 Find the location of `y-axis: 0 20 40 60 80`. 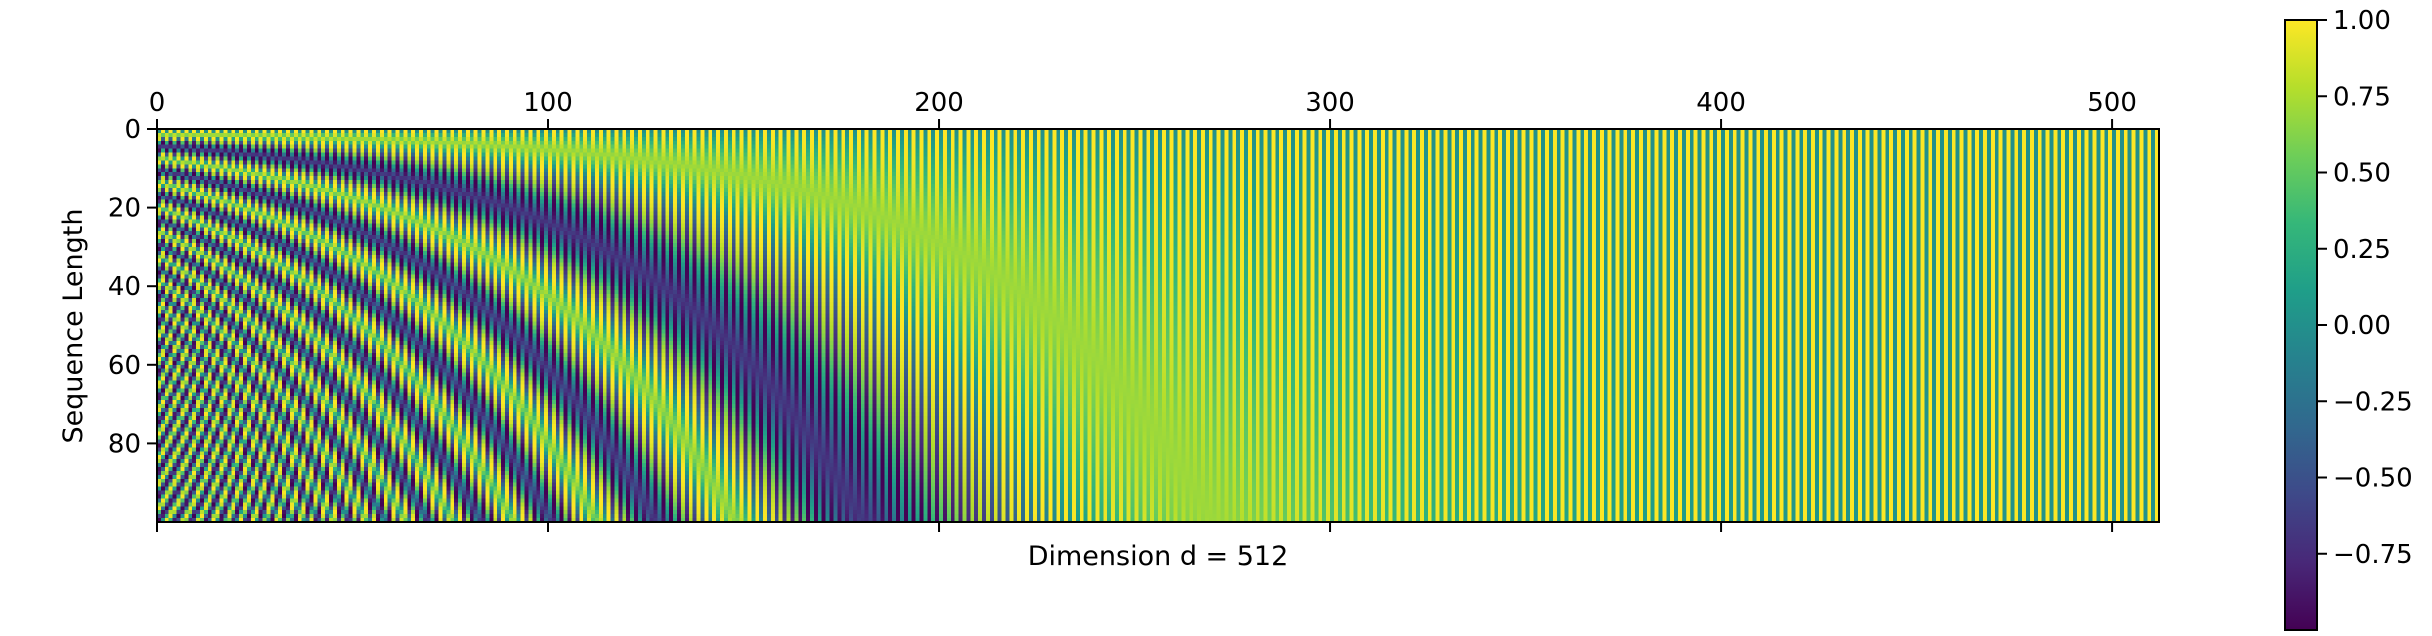

y-axis: 0 20 40 60 80 is located at coordinates (132, 287).